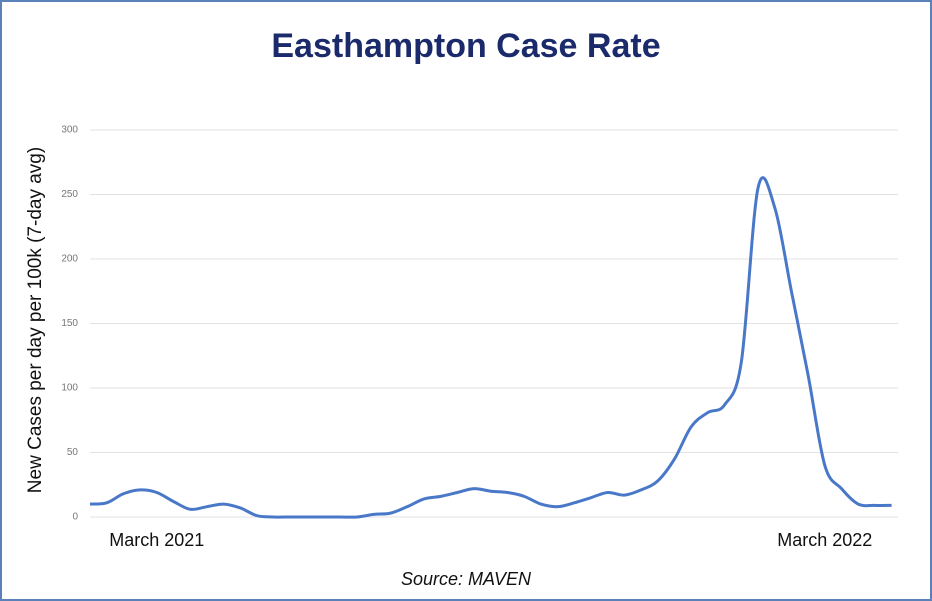 The width and height of the screenshot is (932, 601). Describe the element at coordinates (73, 452) in the screenshot. I see `y-tick-label: 50` at that location.